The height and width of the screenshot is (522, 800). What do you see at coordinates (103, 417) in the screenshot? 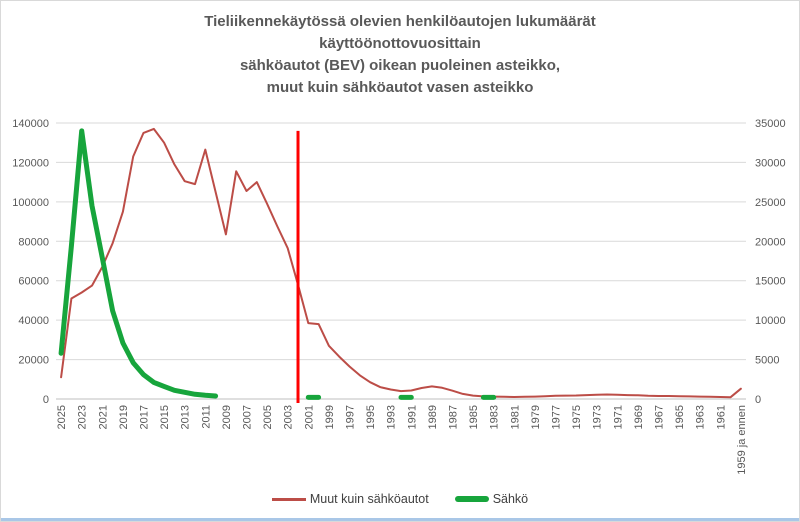
I see `x-axis-tick-label: 2021` at bounding box center [103, 417].